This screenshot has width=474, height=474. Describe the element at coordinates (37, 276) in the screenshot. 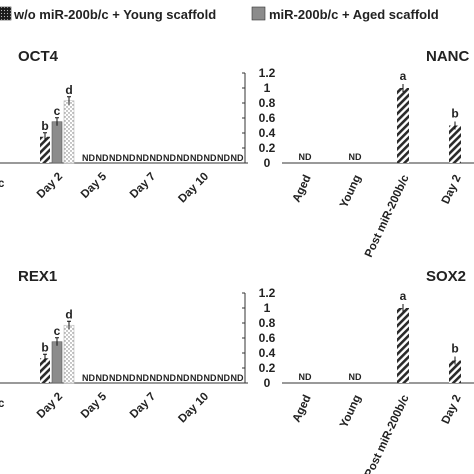

I see `panel-title-rex1: REX1` at that location.